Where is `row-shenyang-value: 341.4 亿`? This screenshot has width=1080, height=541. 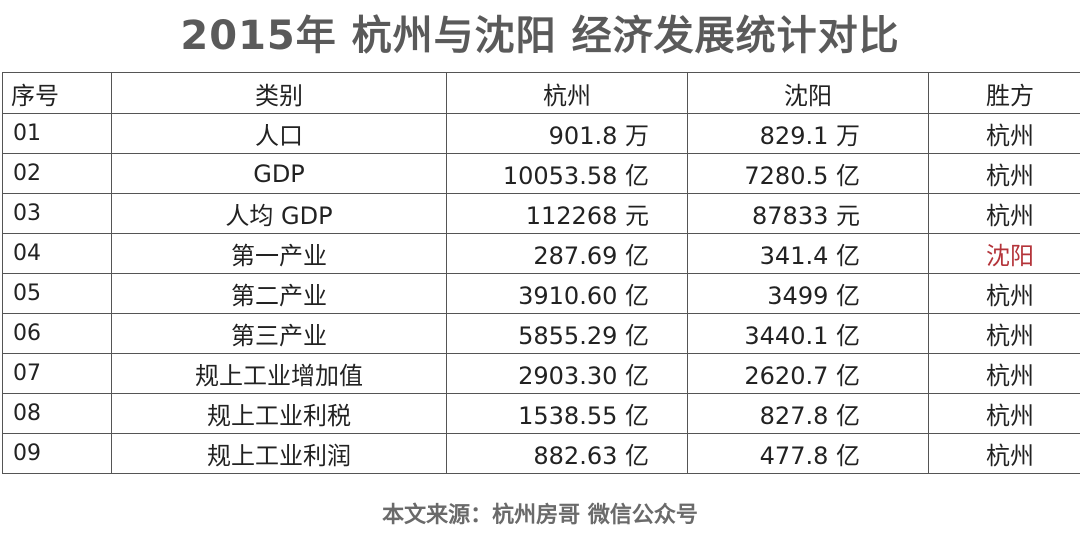 row-shenyang-value: 341.4 亿 is located at coordinates (808, 253).